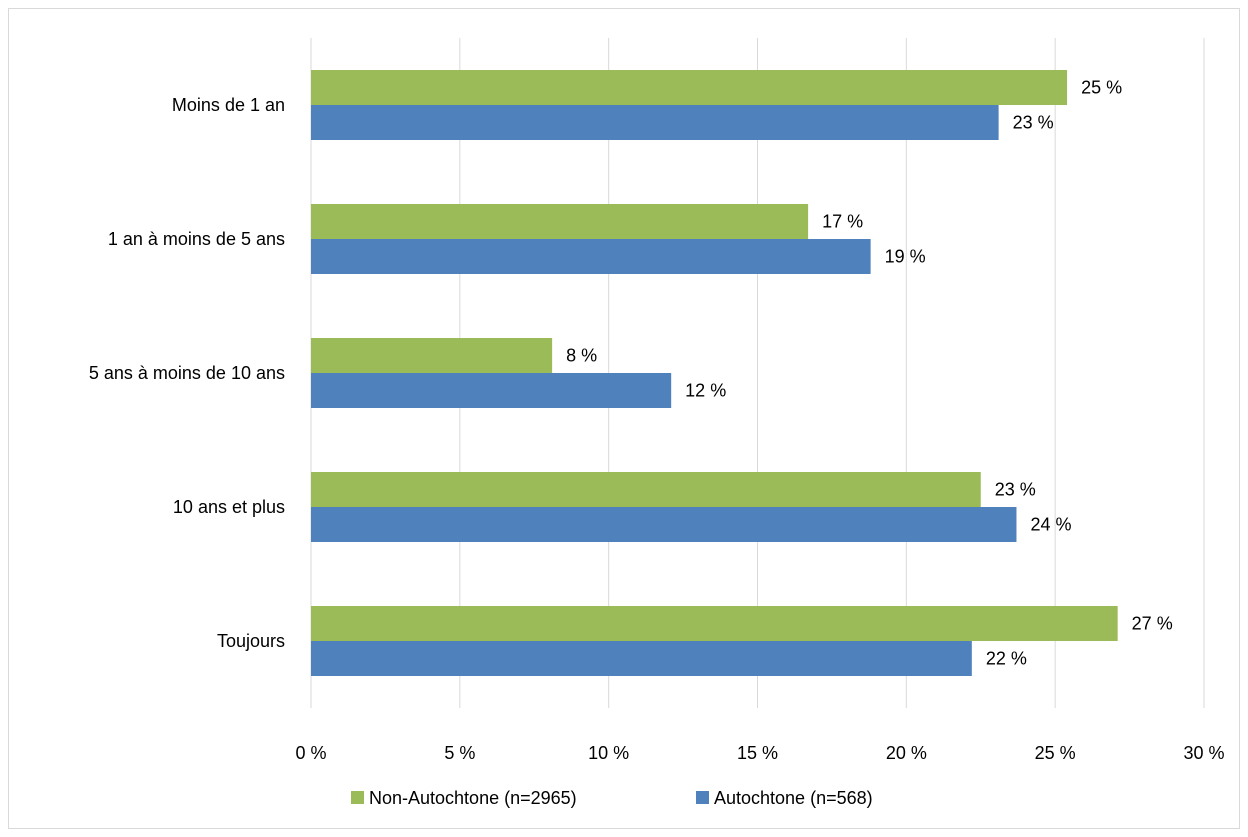 The image size is (1248, 837). What do you see at coordinates (251, 641) in the screenshot?
I see `category-label: Toujours` at bounding box center [251, 641].